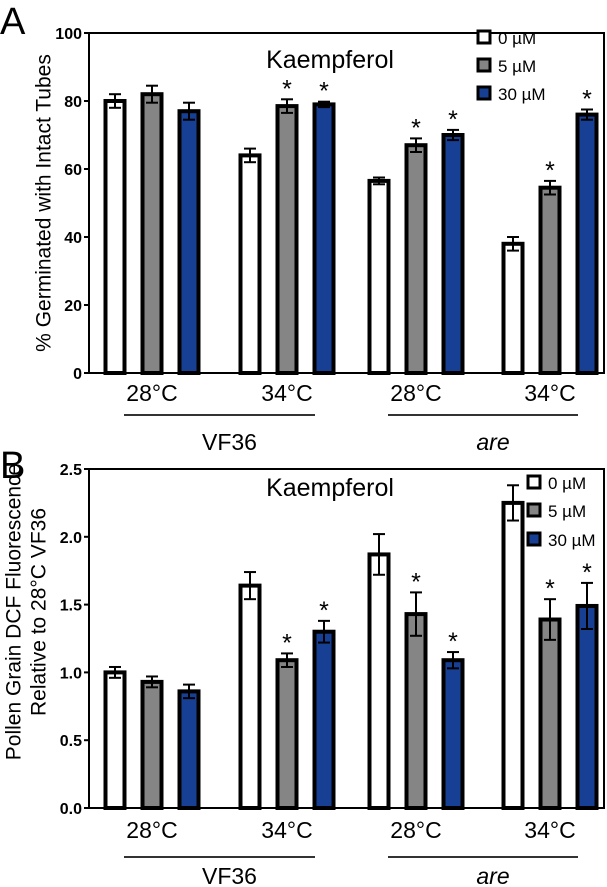 The width and height of the screenshot is (607, 887). What do you see at coordinates (71, 809) in the screenshot?
I see `y-tick-label: 0.0` at bounding box center [71, 809].